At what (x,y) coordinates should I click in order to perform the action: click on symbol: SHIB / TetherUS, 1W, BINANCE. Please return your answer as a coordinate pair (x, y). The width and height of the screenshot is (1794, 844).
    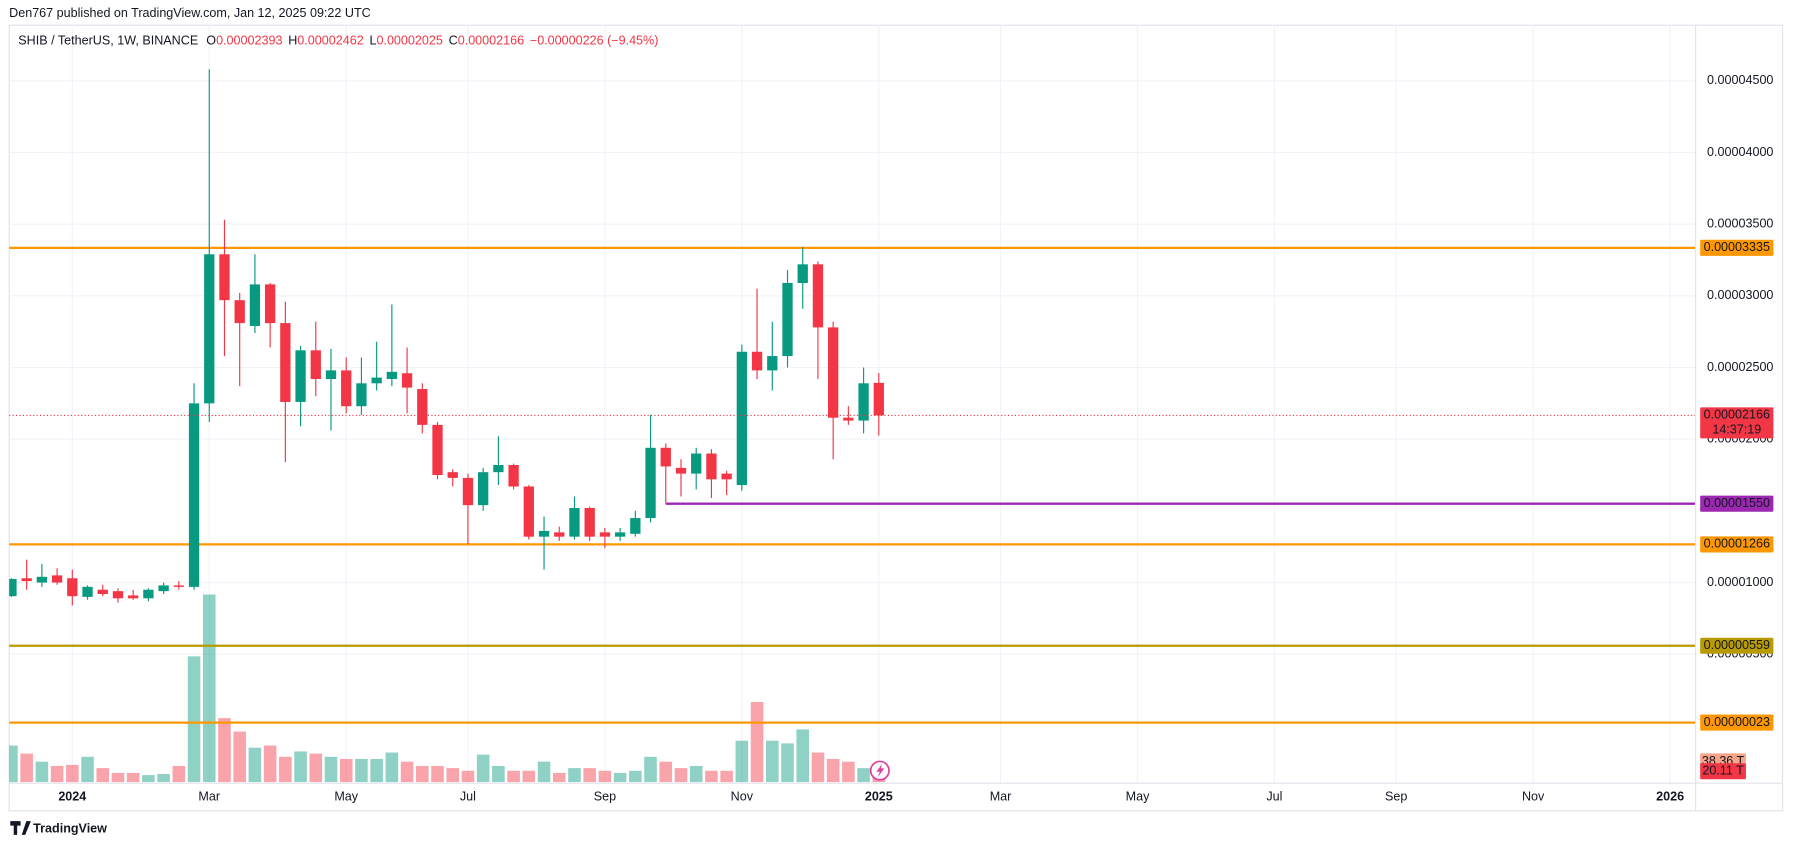
    Looking at the image, I should click on (108, 41).